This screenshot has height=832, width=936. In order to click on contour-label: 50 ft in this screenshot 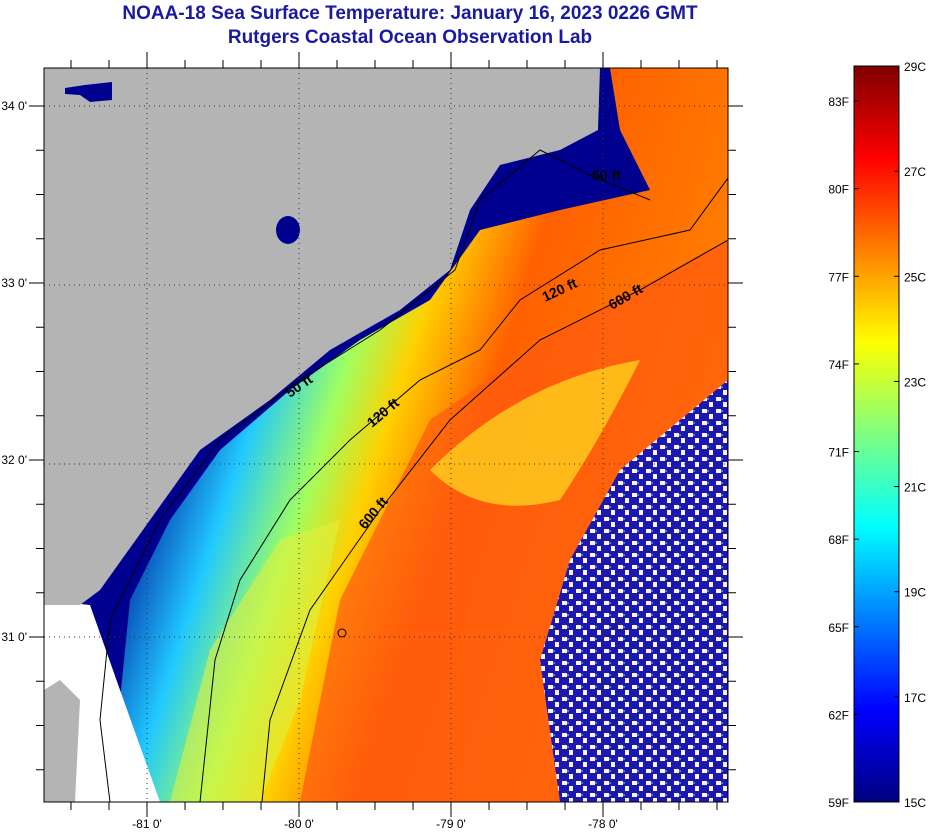, I will do `click(606, 175)`.